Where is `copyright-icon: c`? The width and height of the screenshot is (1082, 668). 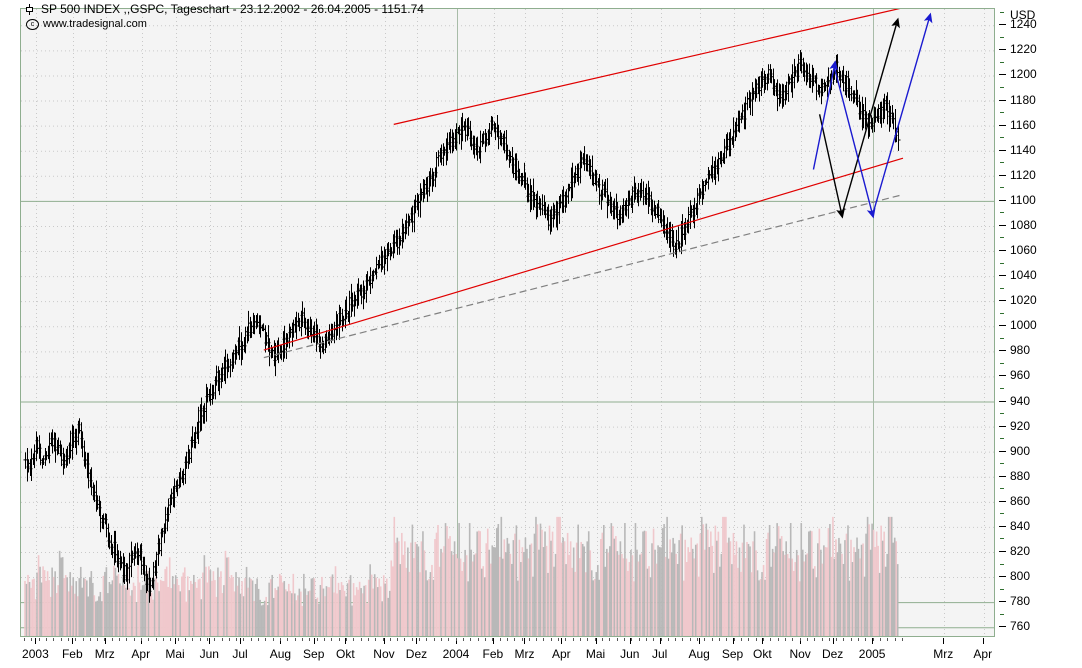
copyright-icon: c is located at coordinates (32, 24).